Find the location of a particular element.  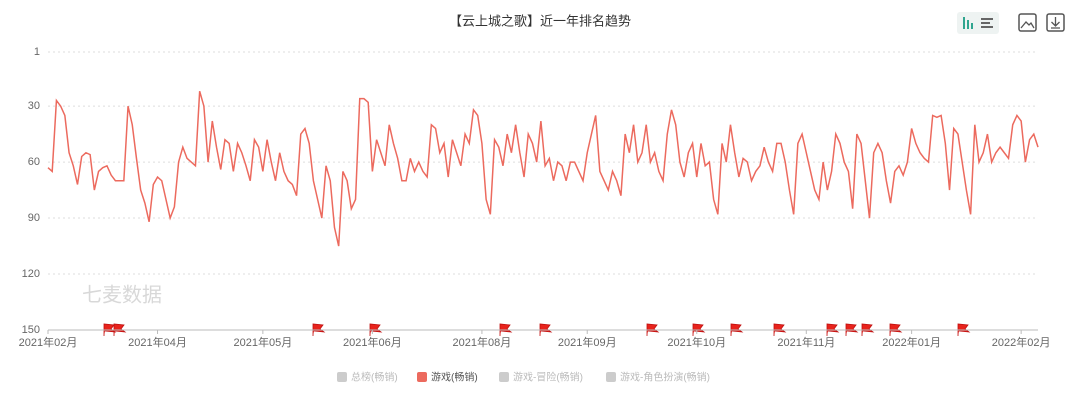

x-tick-label: 2022年02月 is located at coordinates (1021, 342).